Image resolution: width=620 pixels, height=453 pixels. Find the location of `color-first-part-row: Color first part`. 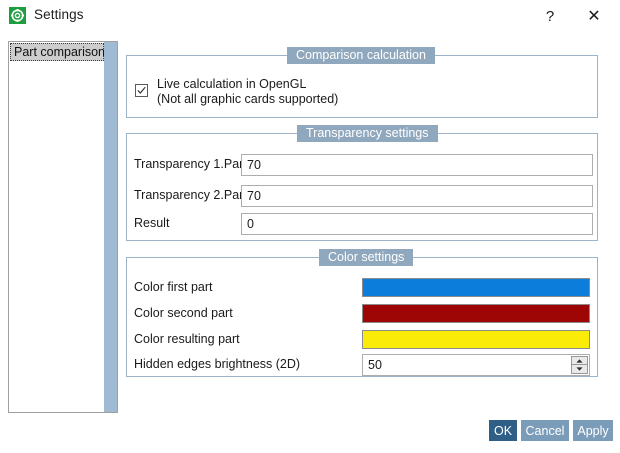

color-first-part-row: Color first part is located at coordinates (362, 288).